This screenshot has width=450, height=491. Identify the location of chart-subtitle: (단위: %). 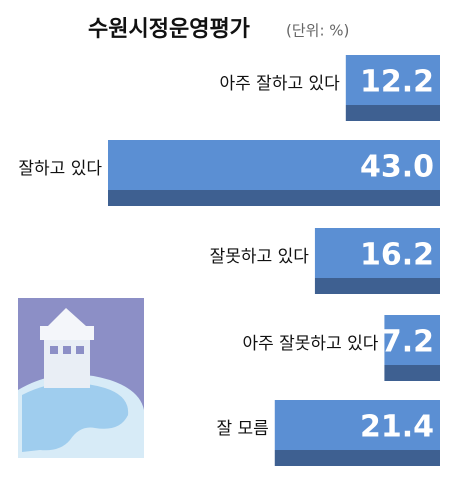
(317, 31).